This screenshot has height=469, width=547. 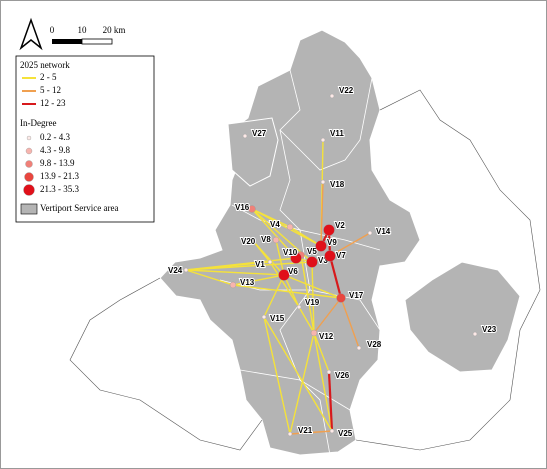 I want to click on vertiport-label: V22, so click(x=346, y=90).